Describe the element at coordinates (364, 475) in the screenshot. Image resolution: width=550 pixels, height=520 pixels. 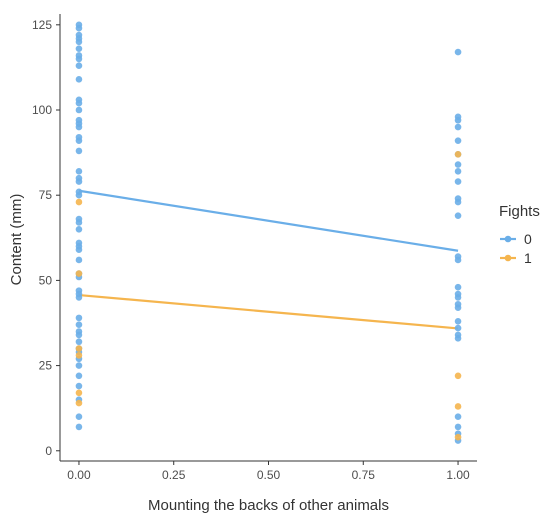
I see `x-tick-label: 0.75` at that location.